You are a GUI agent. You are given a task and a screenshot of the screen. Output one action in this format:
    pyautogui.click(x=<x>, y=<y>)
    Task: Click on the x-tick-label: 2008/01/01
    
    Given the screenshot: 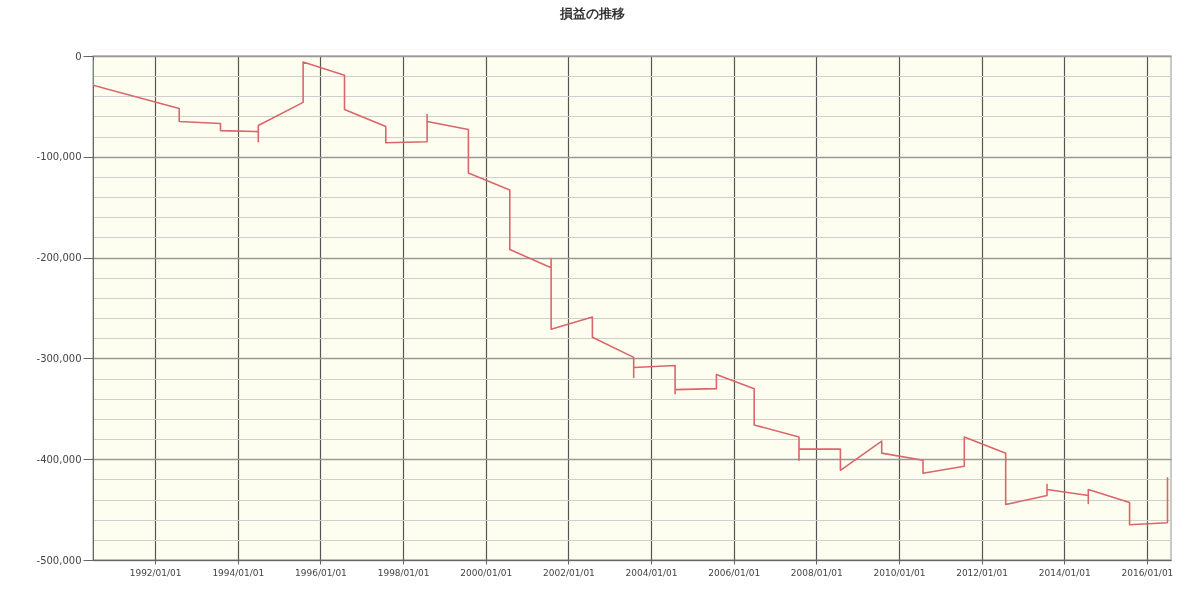 What is the action you would take?
    pyautogui.click(x=816, y=572)
    